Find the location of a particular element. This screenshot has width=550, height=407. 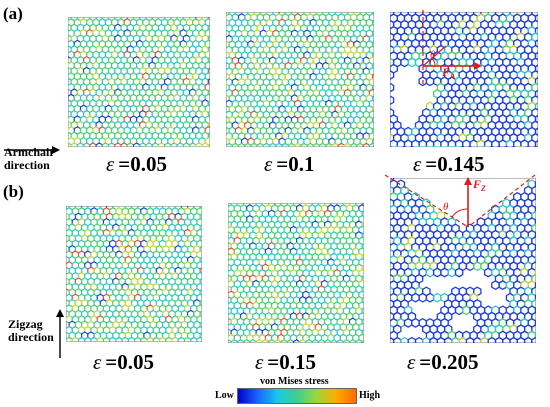

theta-label-a: θ is located at coordinates (433, 55).